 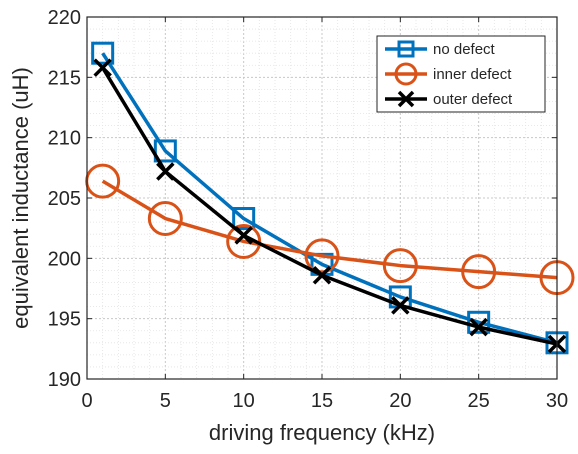 I want to click on y-tick-label: 210, so click(x=64, y=139).